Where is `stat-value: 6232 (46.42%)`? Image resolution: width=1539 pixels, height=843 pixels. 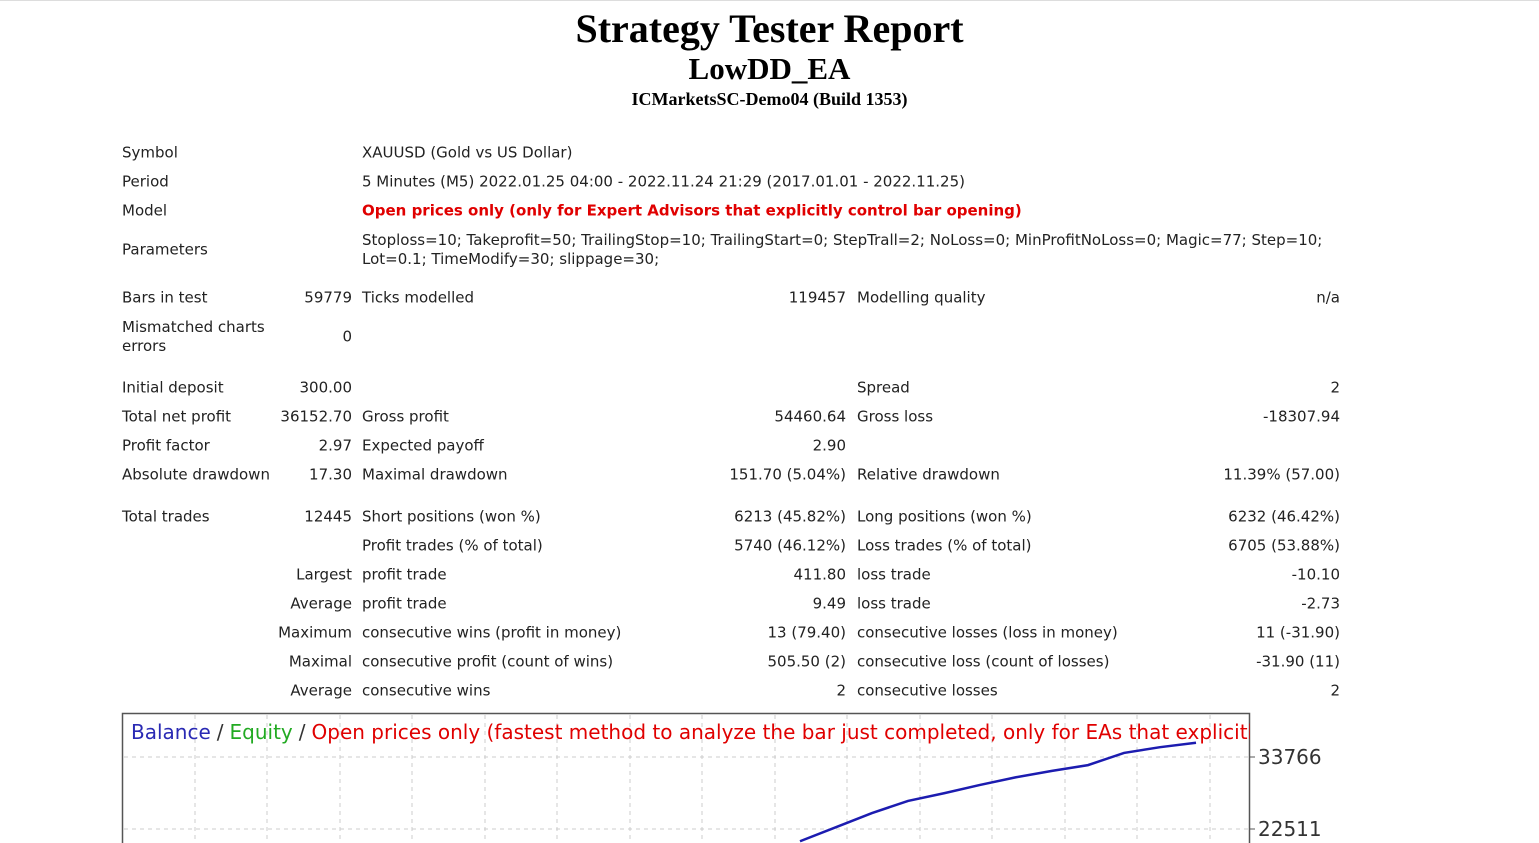 stat-value: 6232 (46.42%) is located at coordinates (1240, 517).